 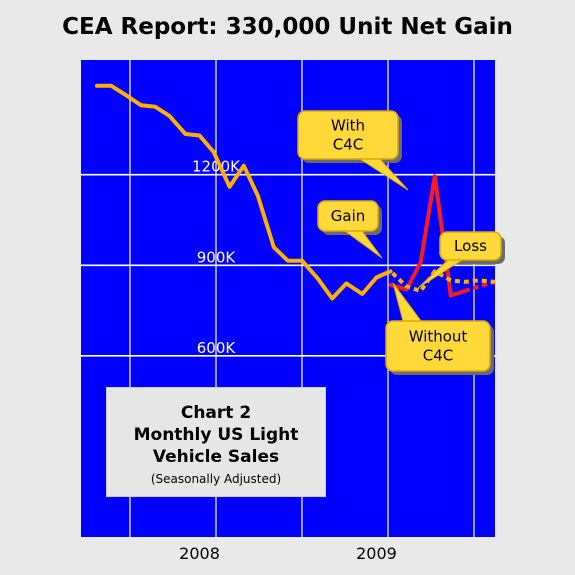 I want to click on y-tick-label: 1200K, so click(x=216, y=167).